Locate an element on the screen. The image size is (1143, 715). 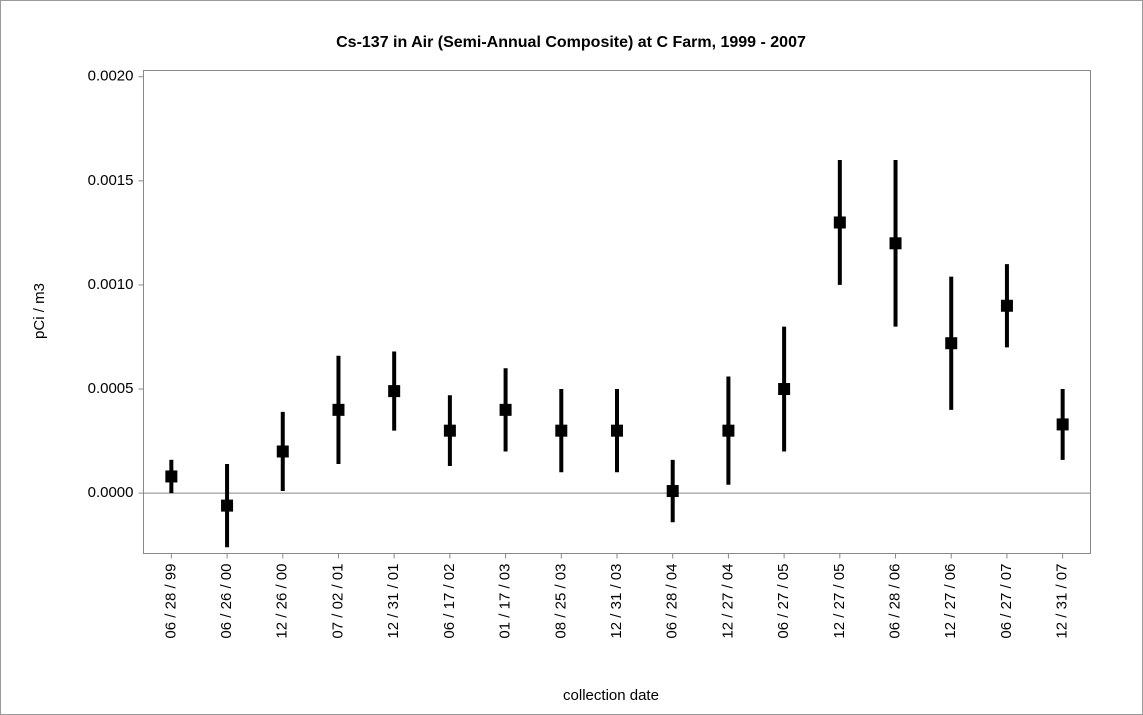
y-tick-label: 0.0010 is located at coordinates (111, 284).